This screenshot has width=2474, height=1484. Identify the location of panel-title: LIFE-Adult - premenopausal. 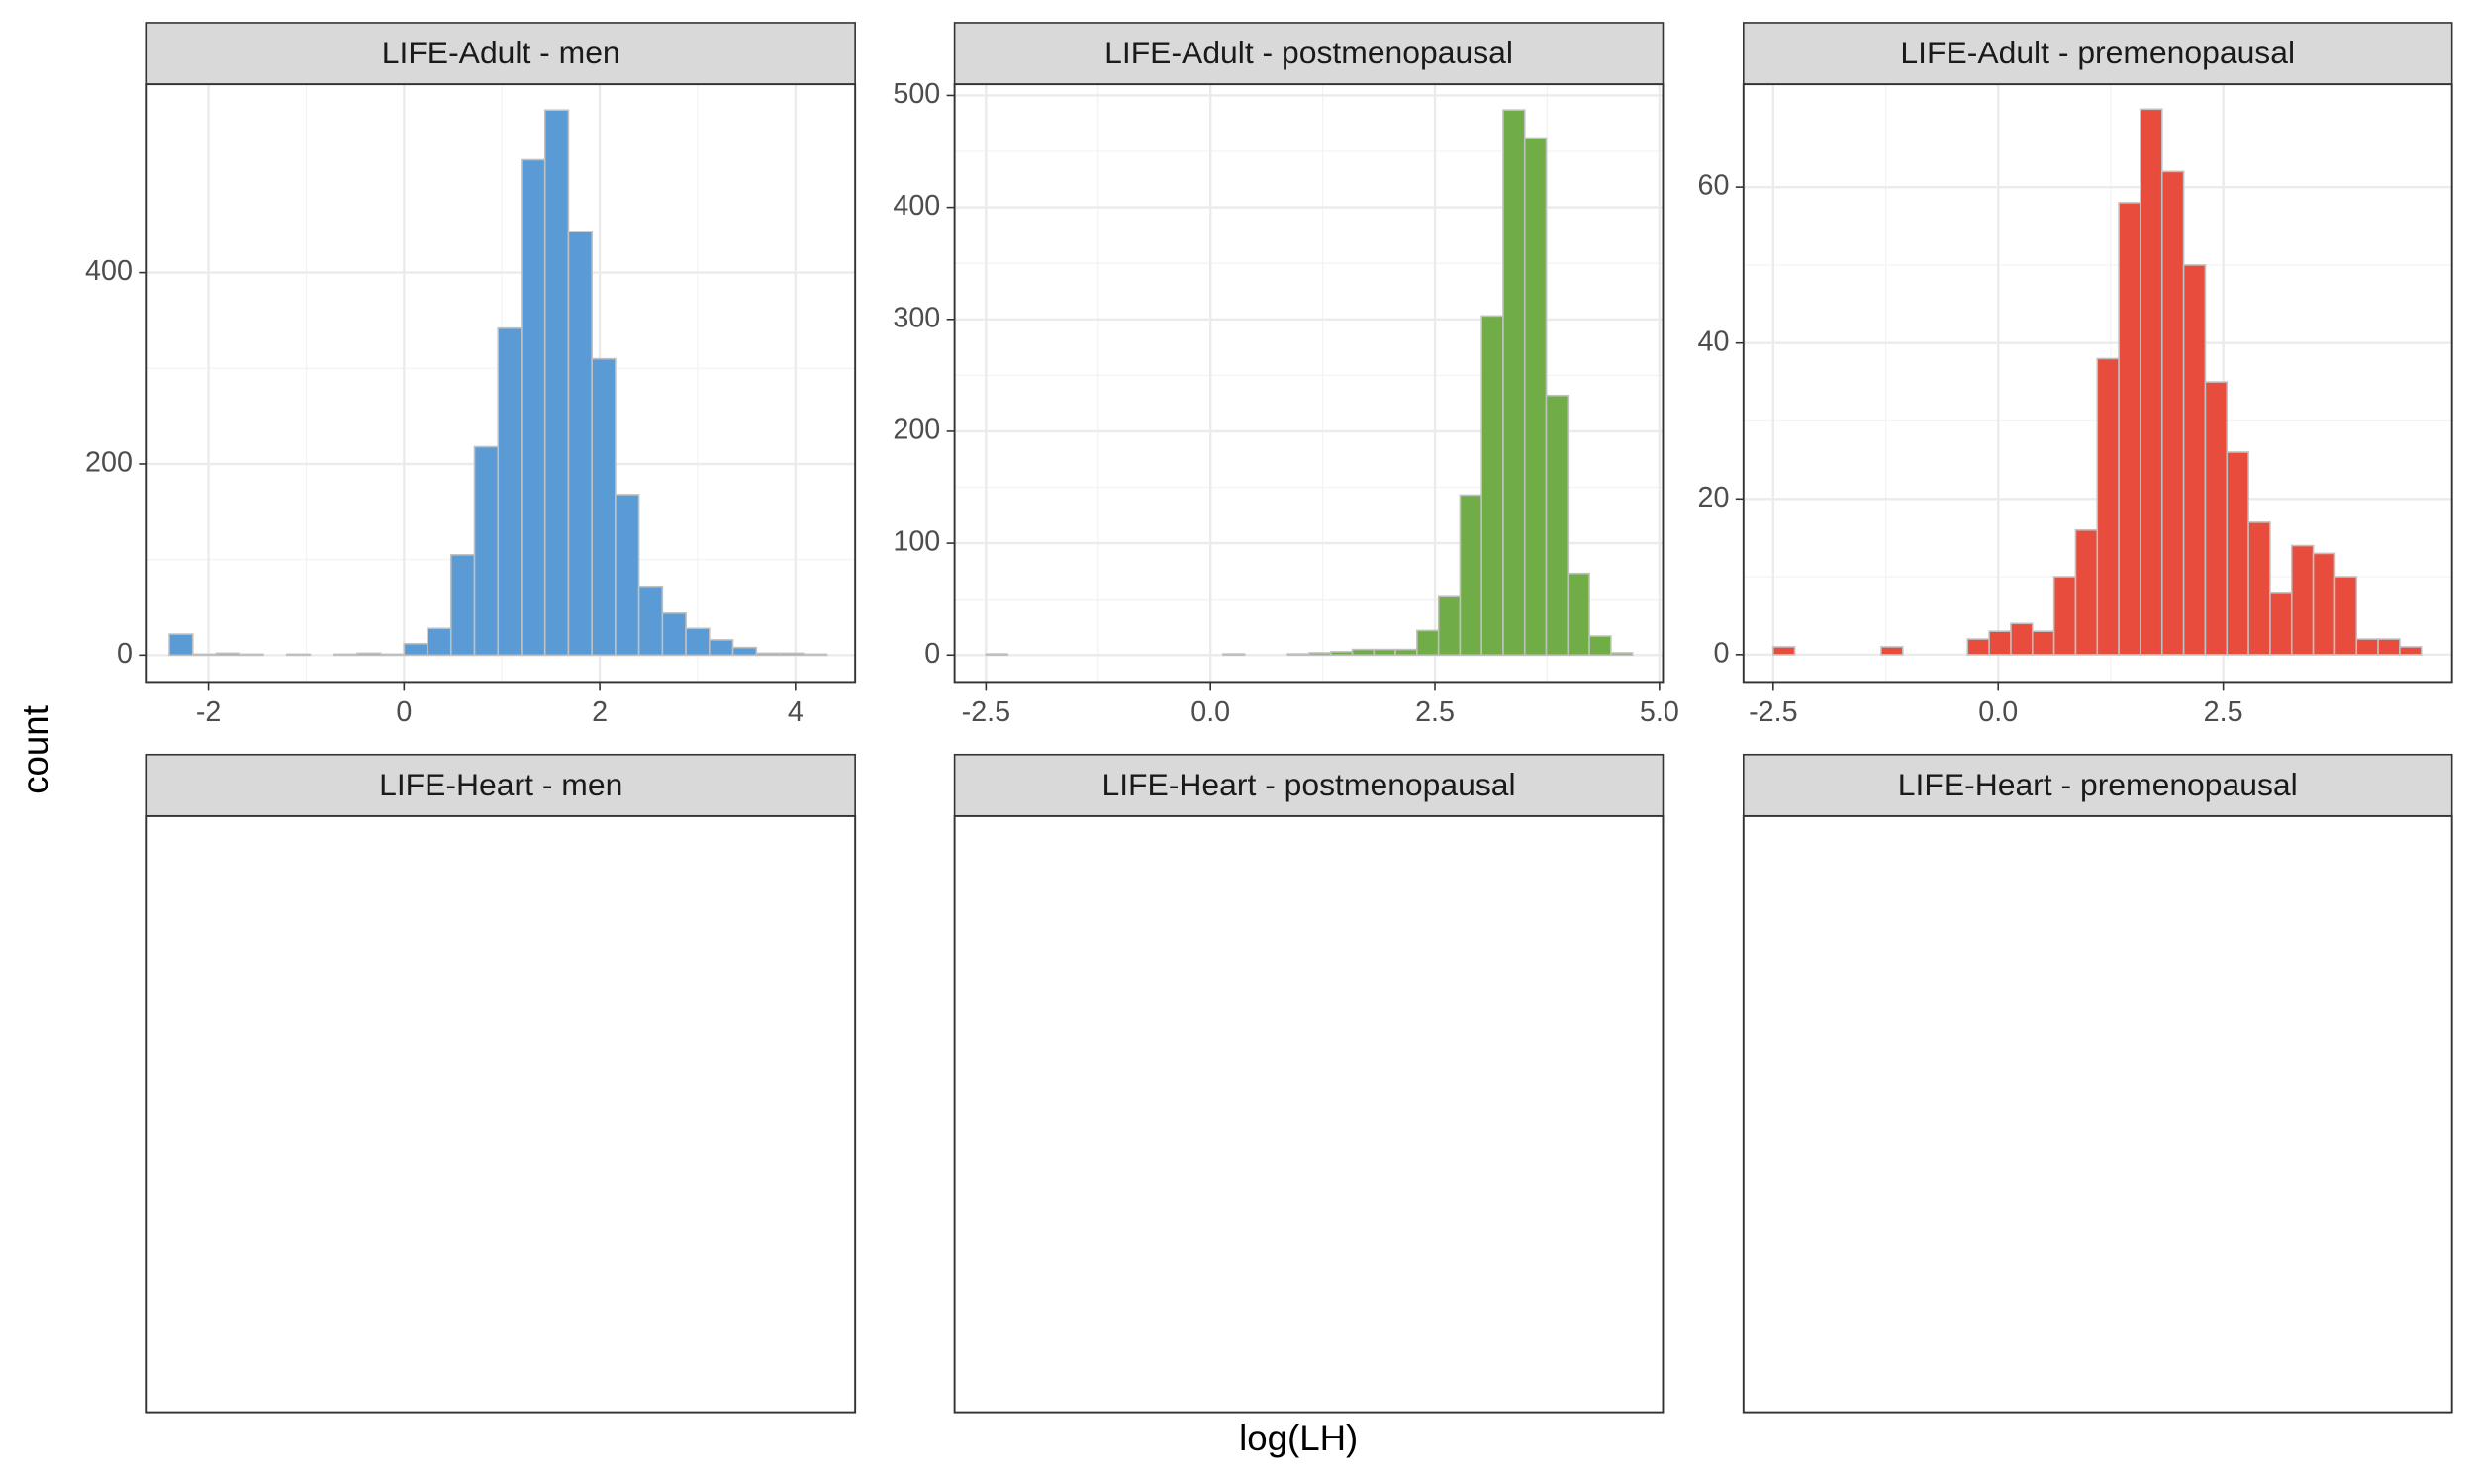
(2097, 52).